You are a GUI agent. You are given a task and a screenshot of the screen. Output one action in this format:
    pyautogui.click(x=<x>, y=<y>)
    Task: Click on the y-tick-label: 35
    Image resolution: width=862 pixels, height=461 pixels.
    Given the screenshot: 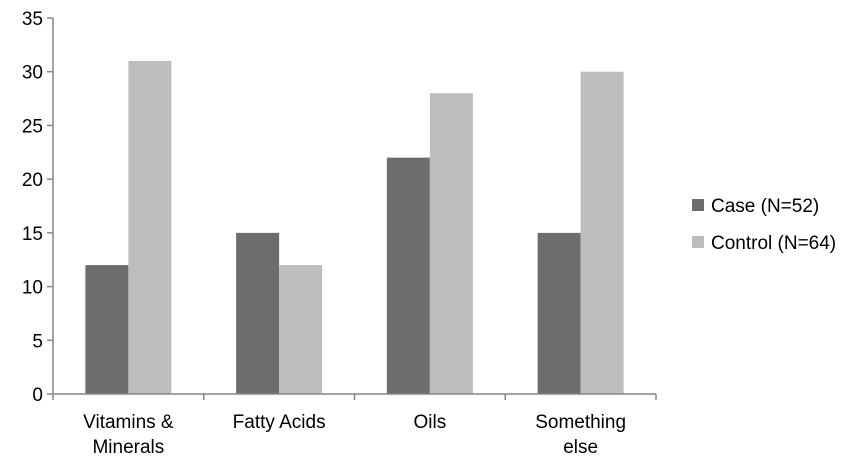 What is the action you would take?
    pyautogui.click(x=32, y=19)
    